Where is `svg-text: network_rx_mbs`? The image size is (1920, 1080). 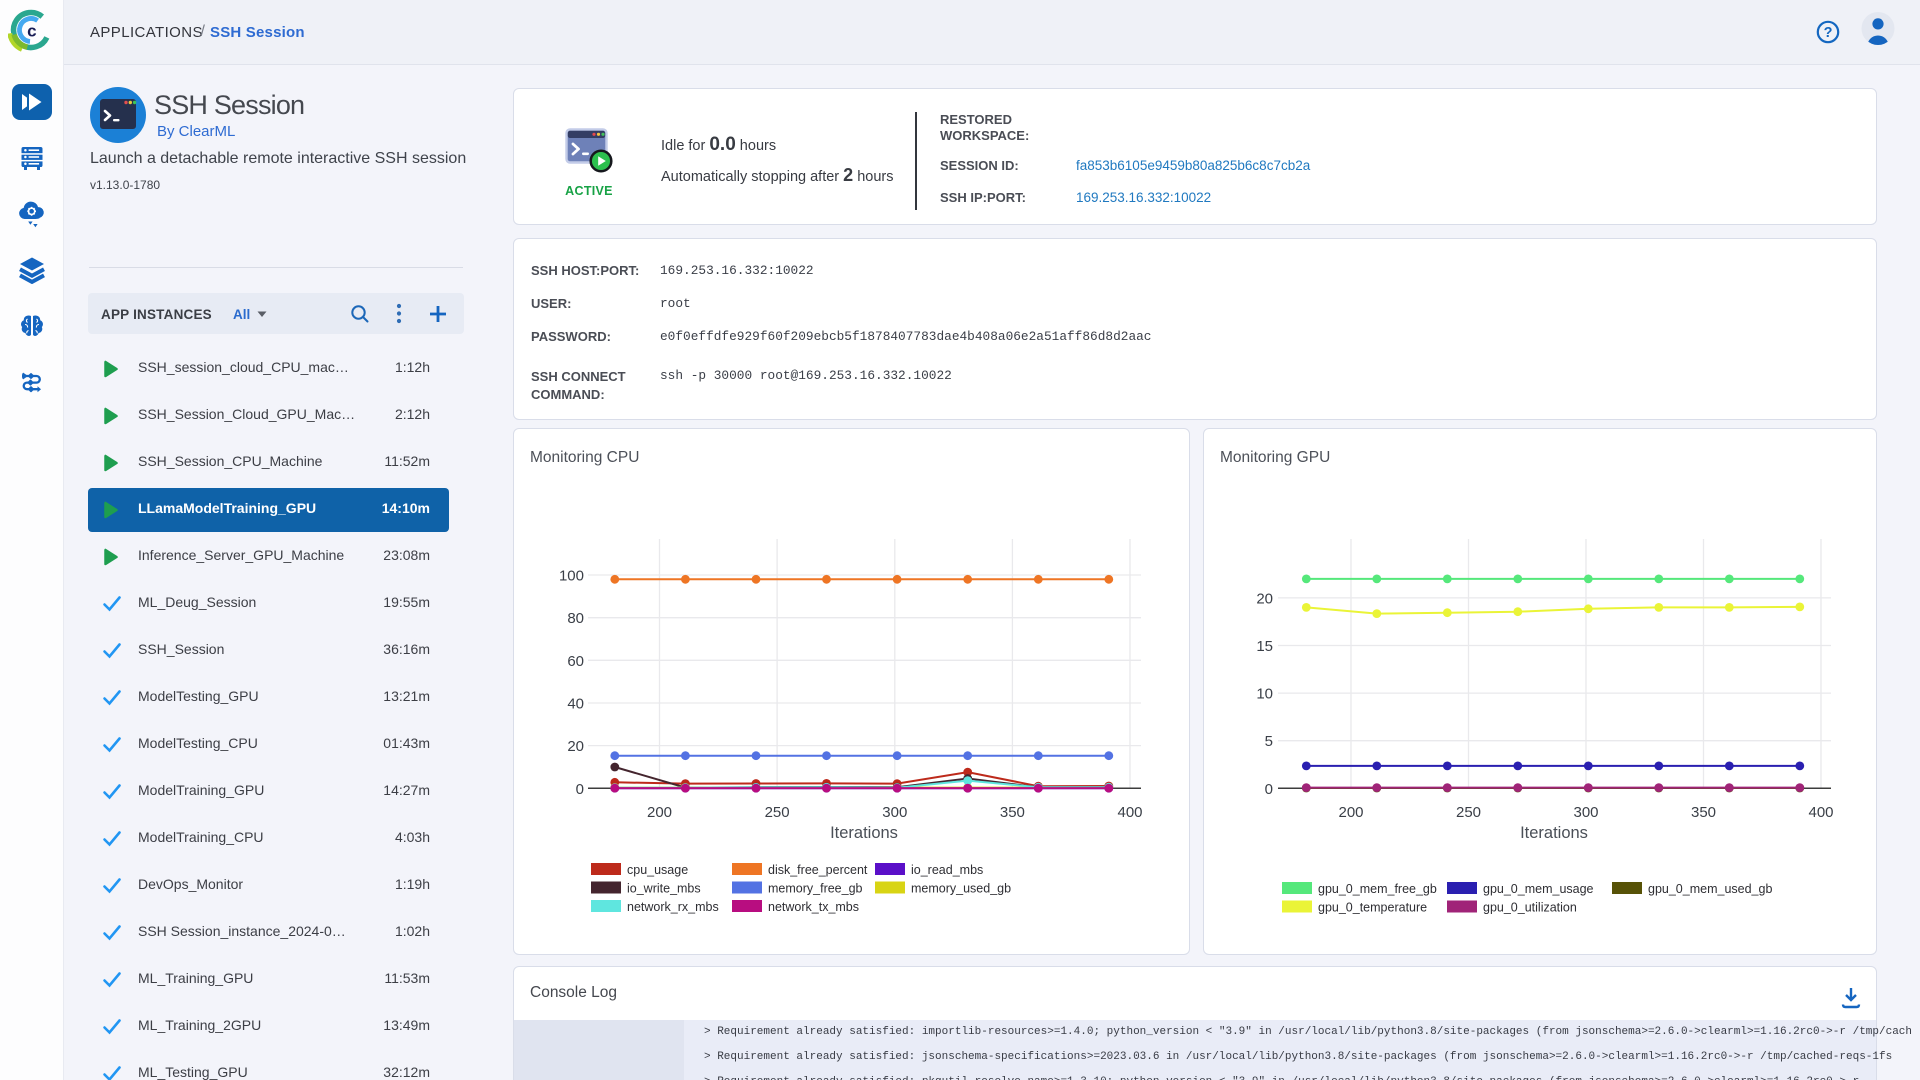 svg-text: network_rx_mbs is located at coordinates (673, 907).